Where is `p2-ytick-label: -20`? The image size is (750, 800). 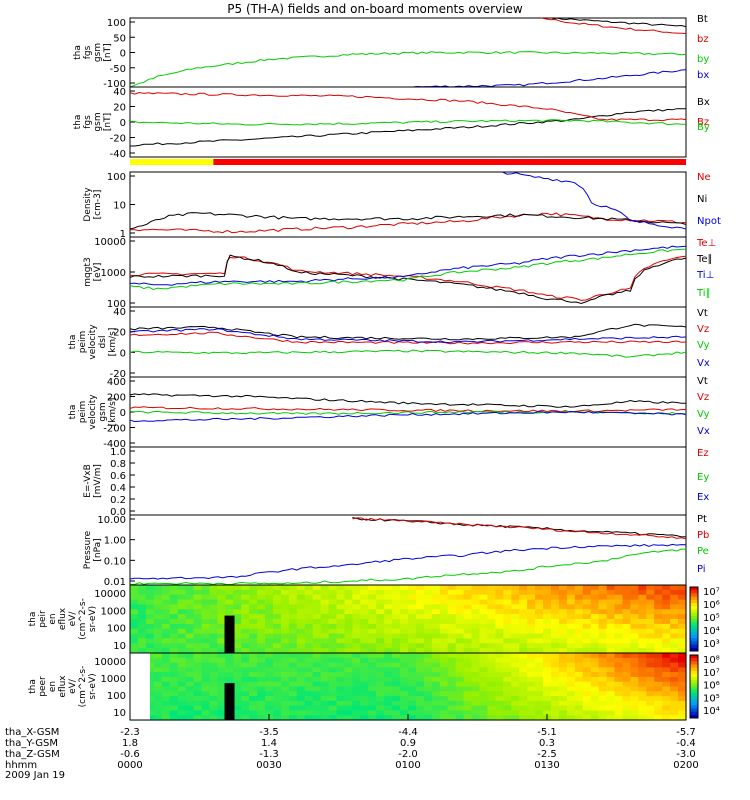 p2-ytick-label: -20 is located at coordinates (118, 139).